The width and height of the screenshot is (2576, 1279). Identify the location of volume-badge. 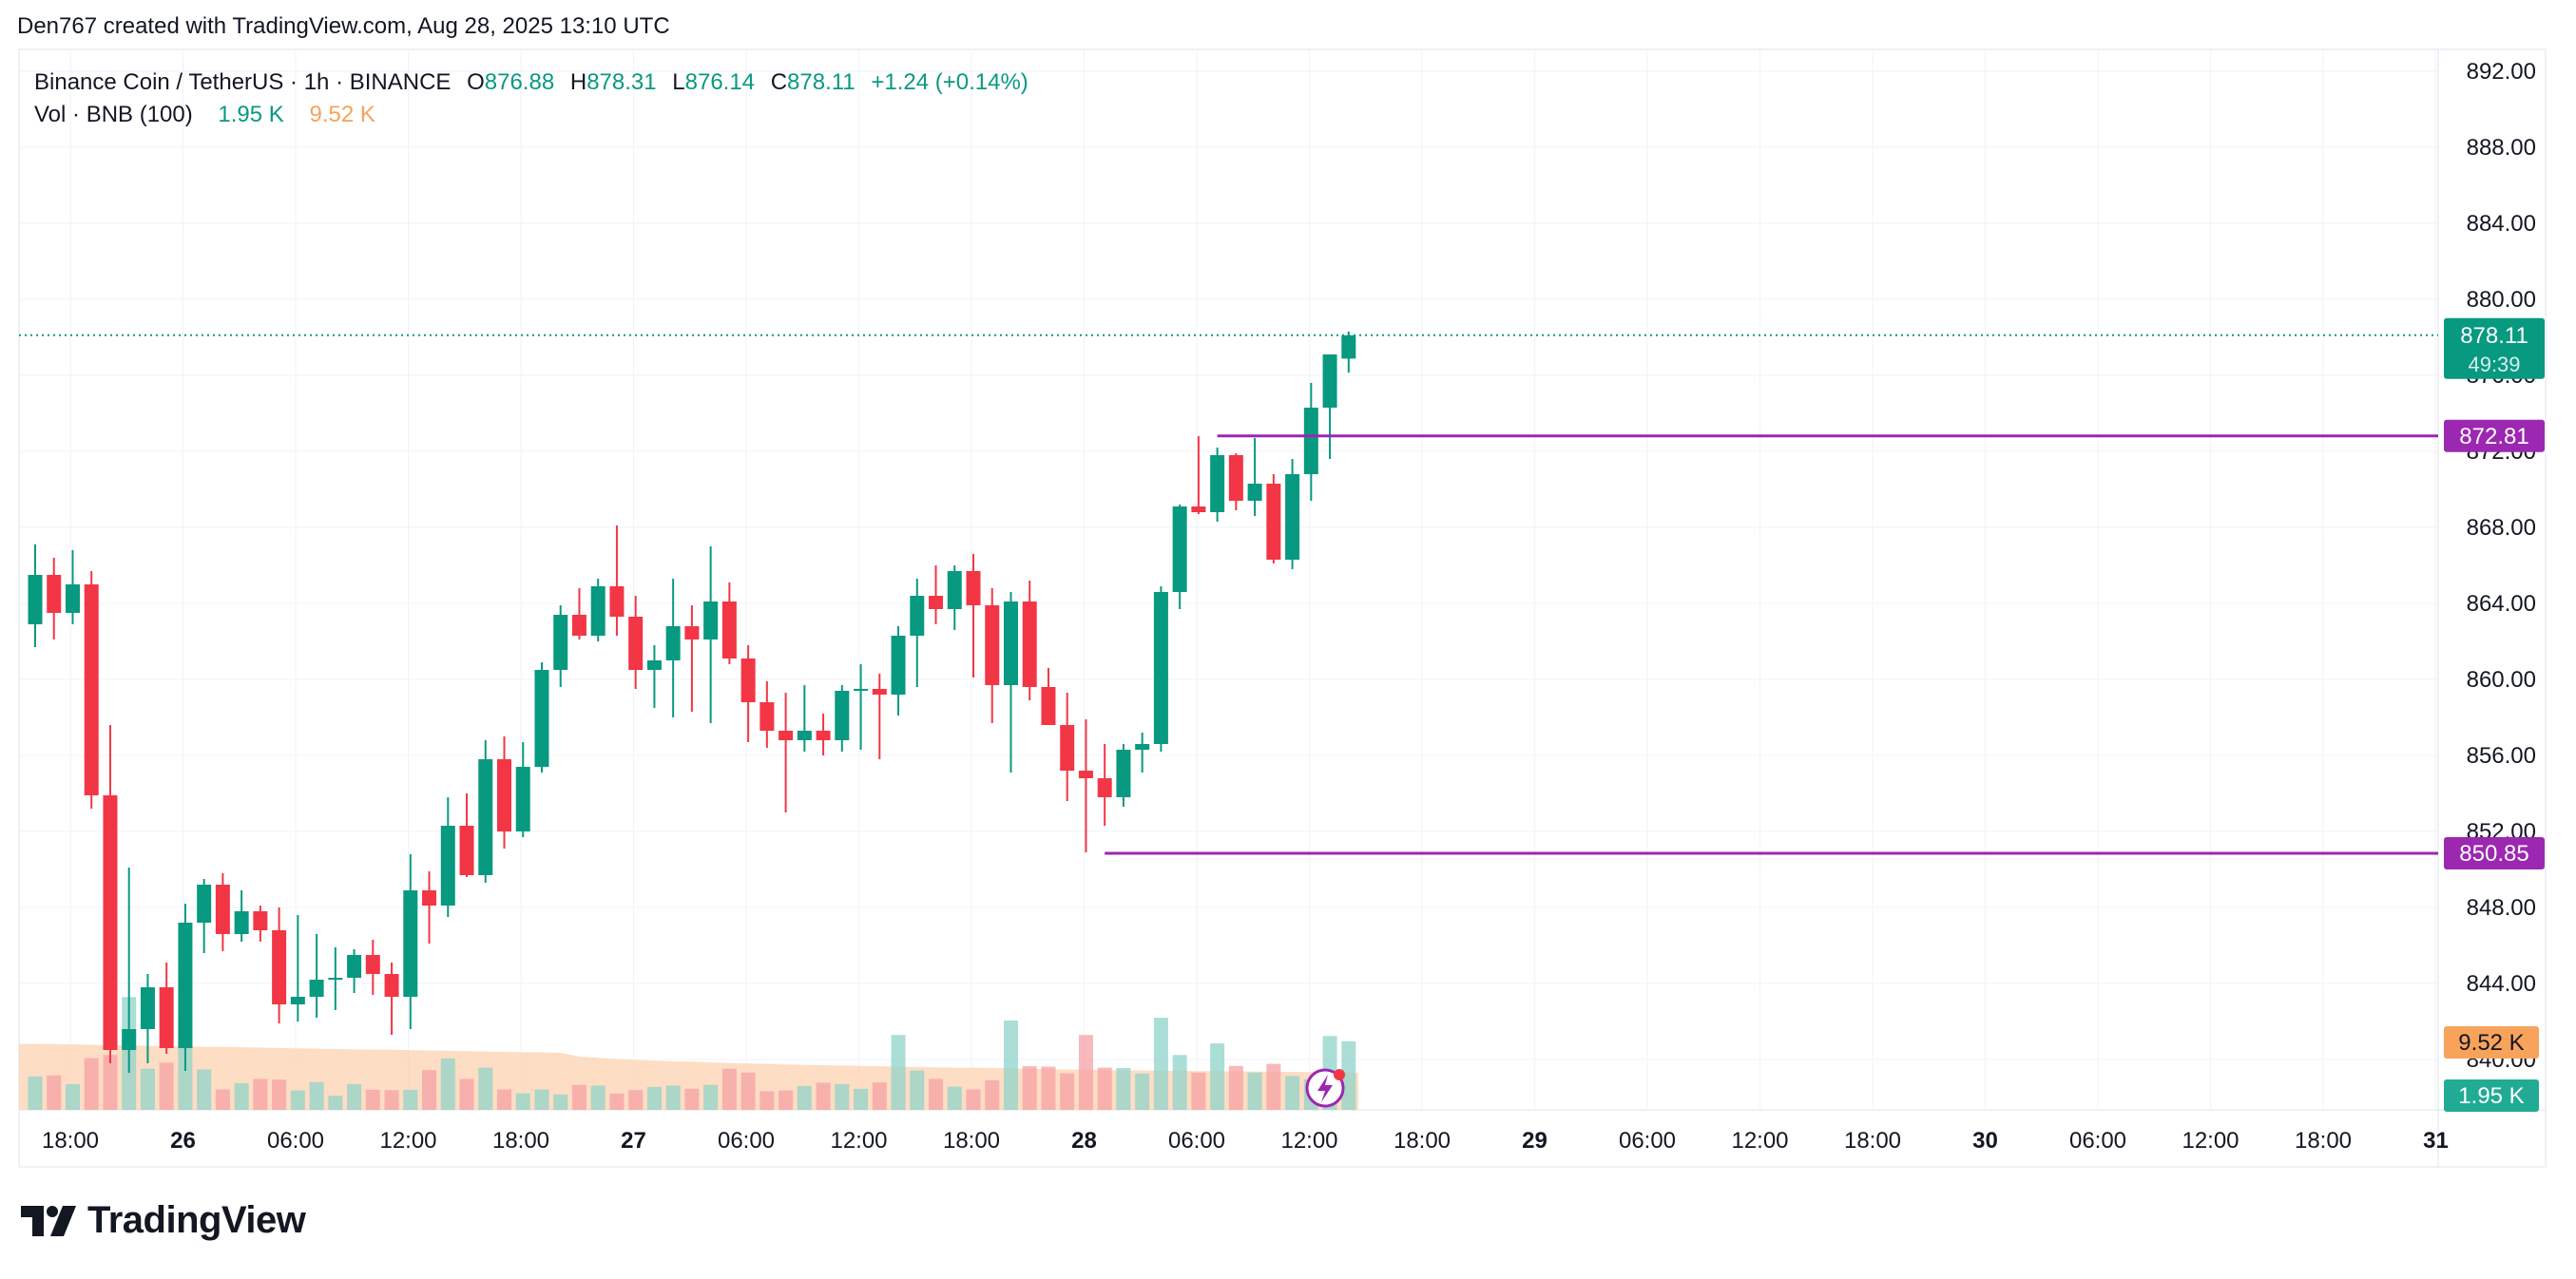
(2491, 1096).